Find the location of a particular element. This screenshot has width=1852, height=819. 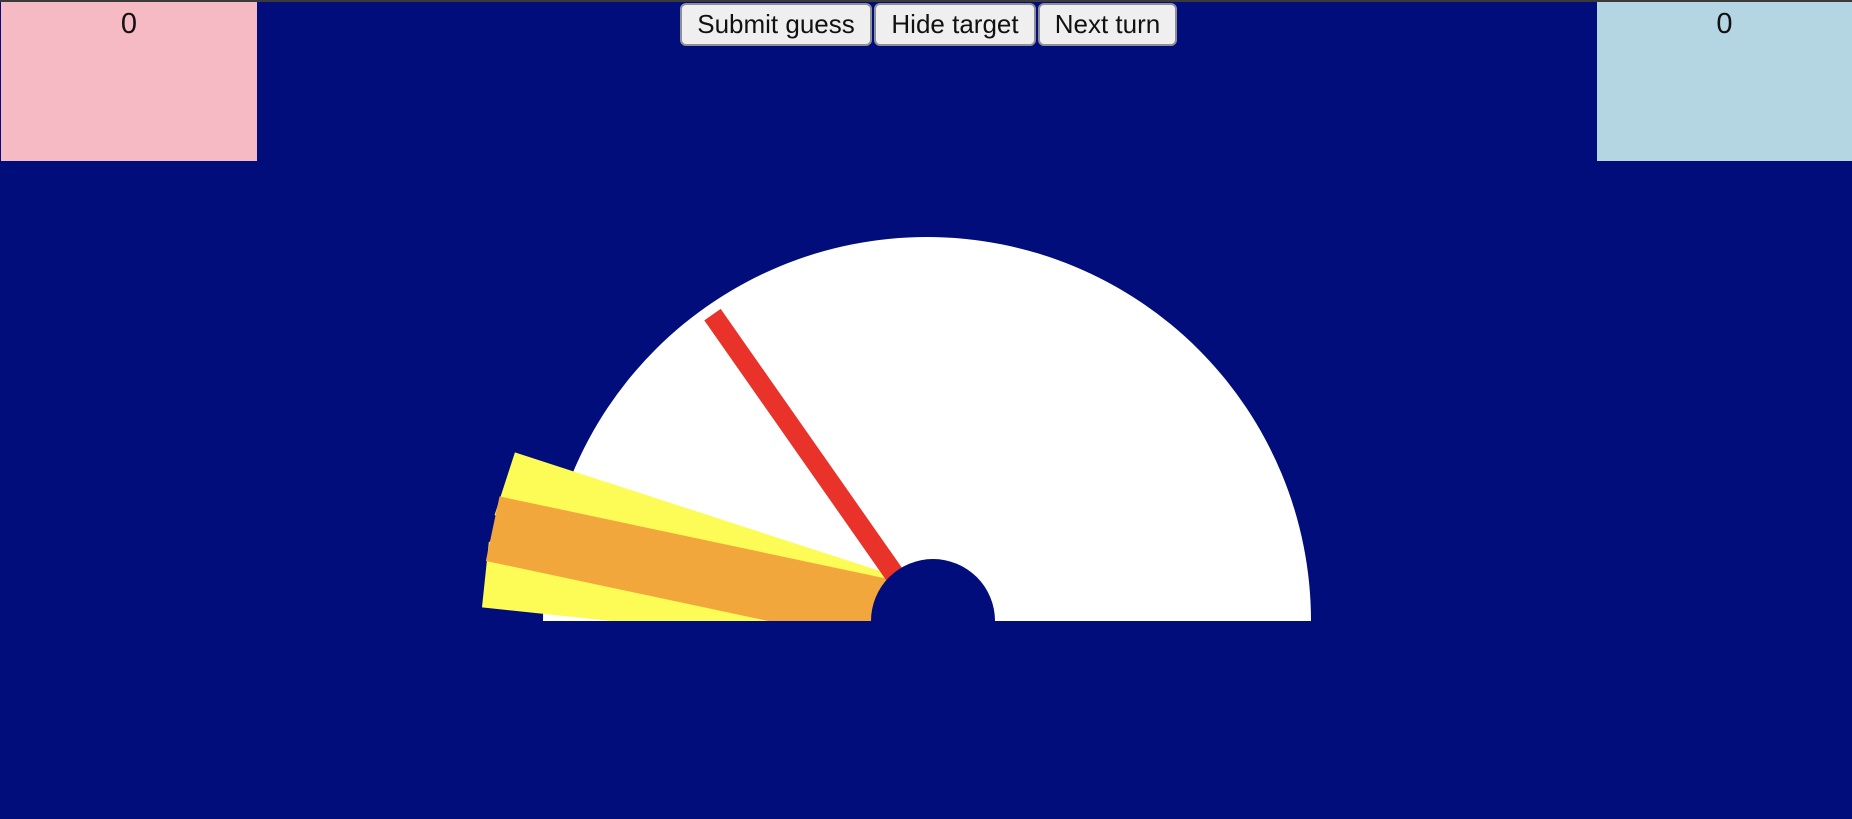

right-team-score-panel: 0 is located at coordinates (1724, 81).